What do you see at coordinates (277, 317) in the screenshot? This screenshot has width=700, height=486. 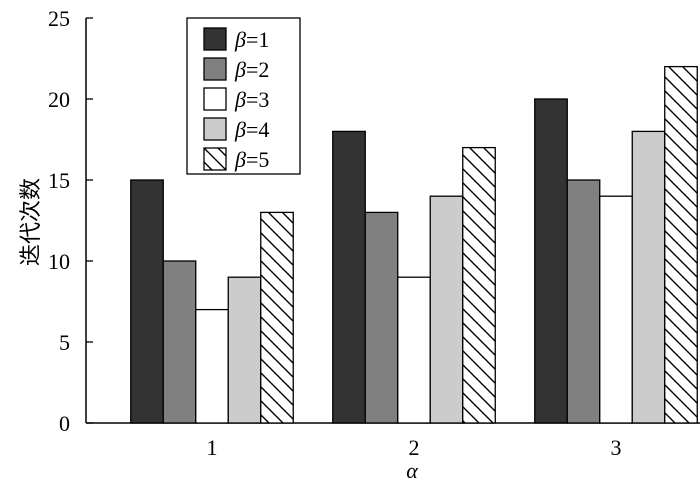 I see `bar-β=5-1` at bounding box center [277, 317].